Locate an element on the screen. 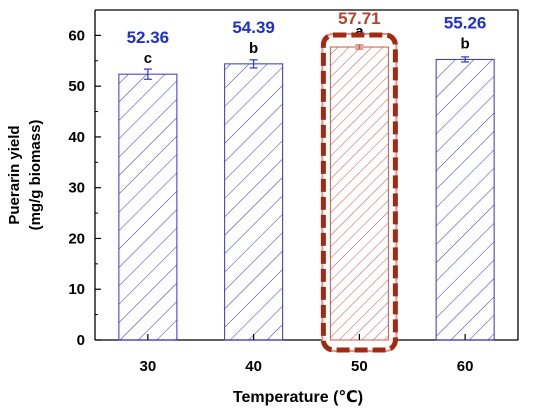 The image size is (550, 414). highlight-box-outline is located at coordinates (359, 192).